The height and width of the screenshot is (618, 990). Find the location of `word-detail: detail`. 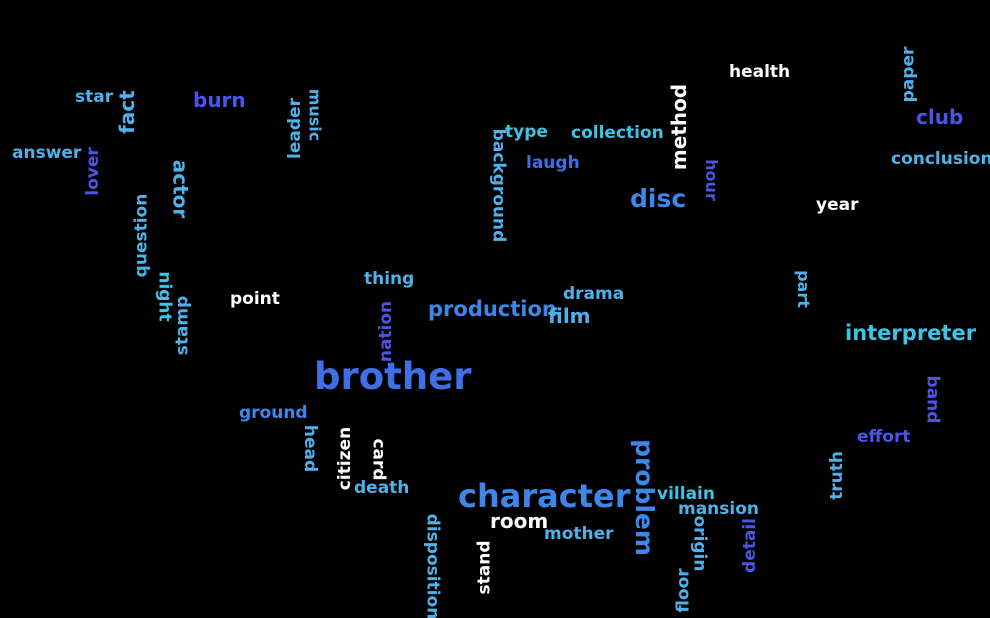

word-detail: detail is located at coordinates (749, 545).